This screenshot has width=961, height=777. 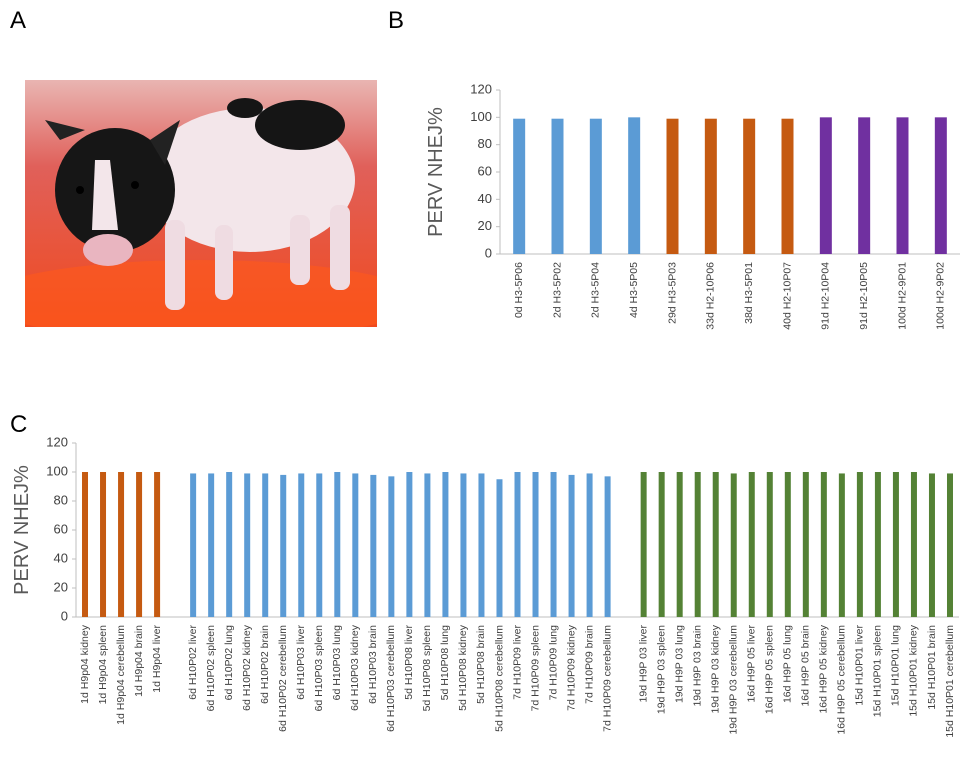 What do you see at coordinates (201, 203) in the screenshot?
I see `pig-photo` at bounding box center [201, 203].